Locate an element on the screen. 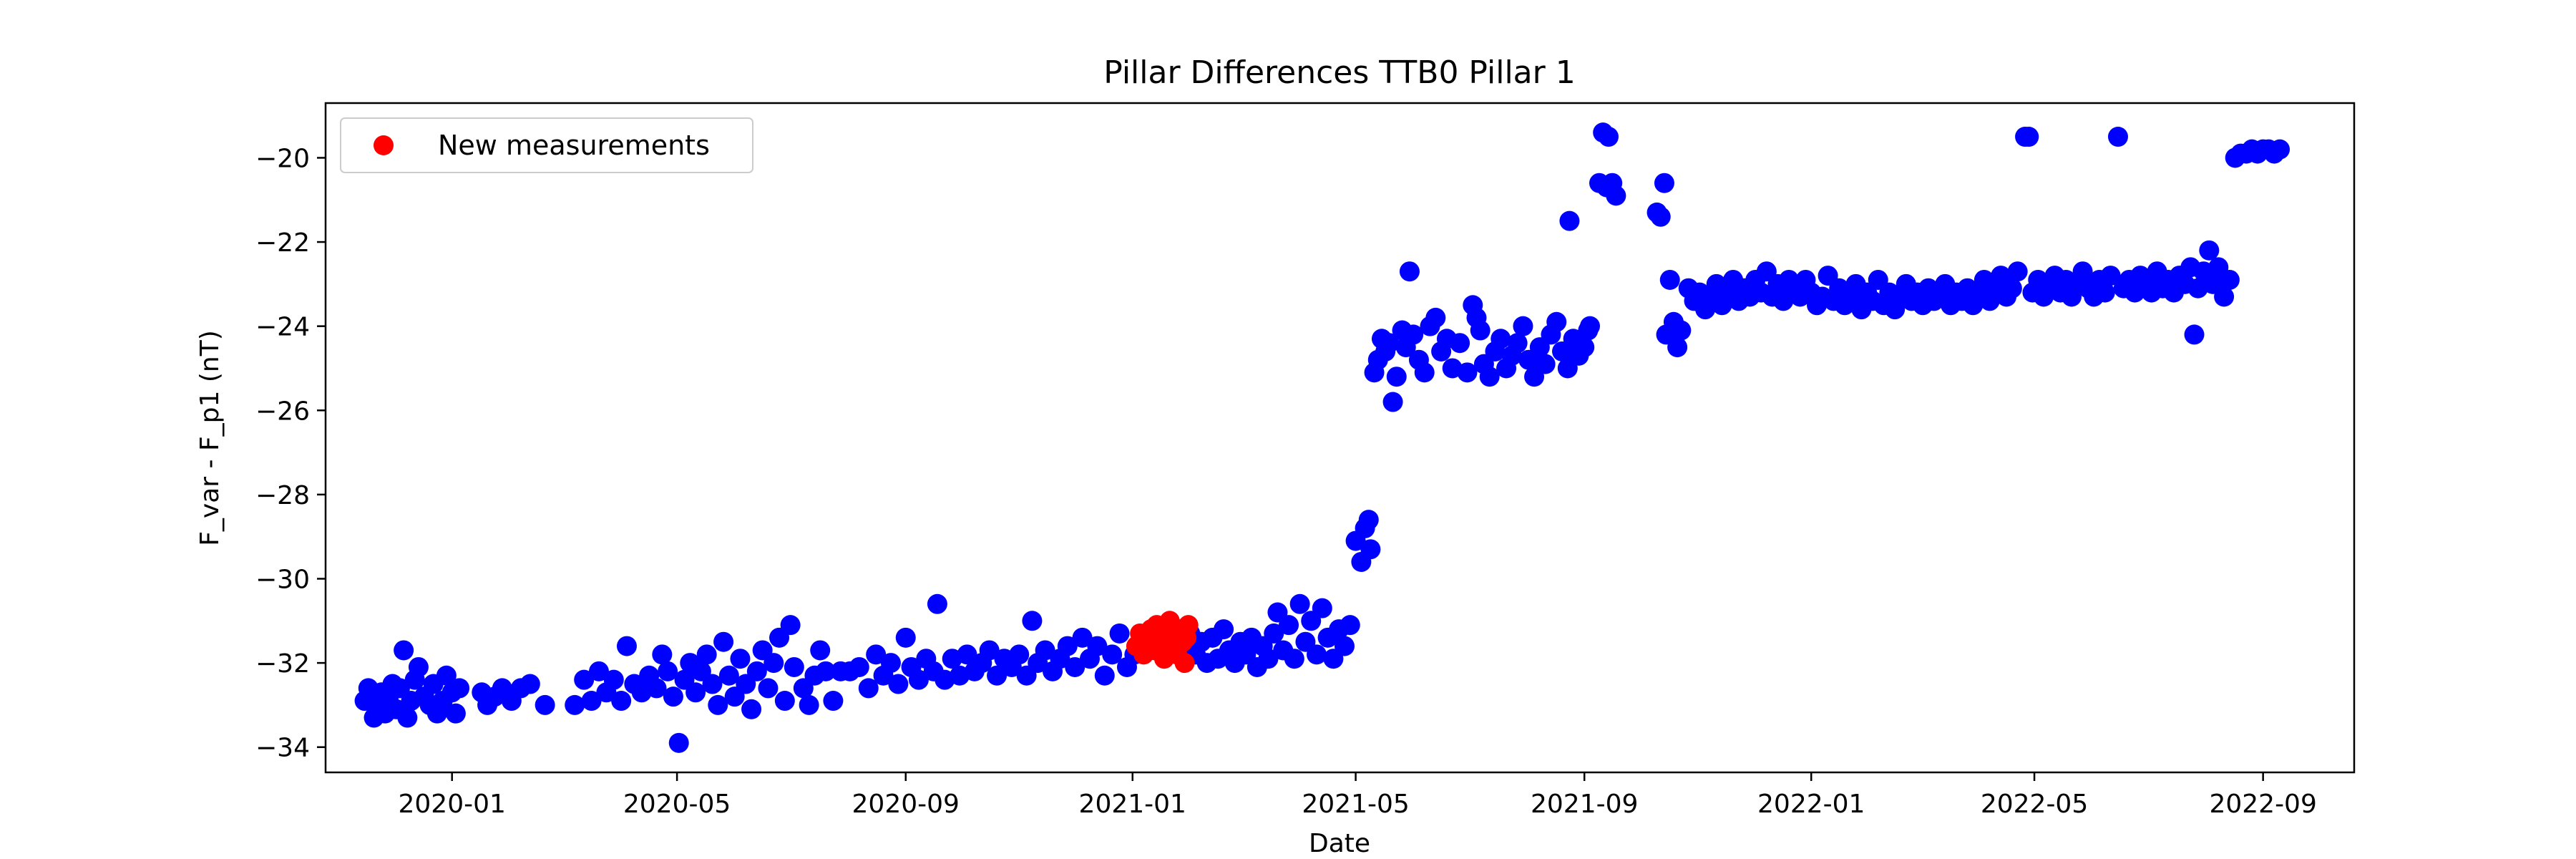 The width and height of the screenshot is (2576, 859). legend-marker is located at coordinates (384, 145).